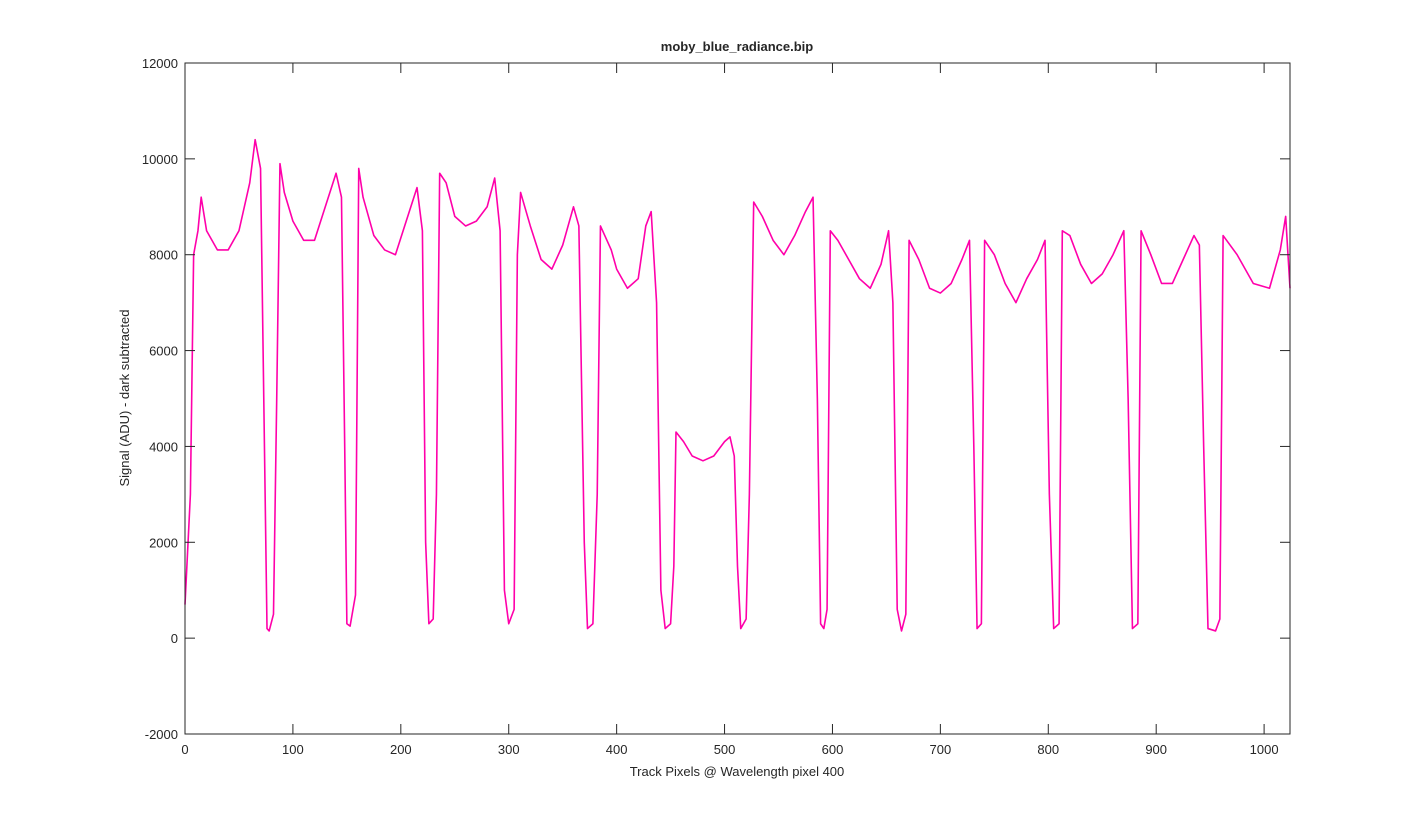 The image size is (1425, 825). I want to click on chart-title: moby_blue_radiance.bip, so click(737, 46).